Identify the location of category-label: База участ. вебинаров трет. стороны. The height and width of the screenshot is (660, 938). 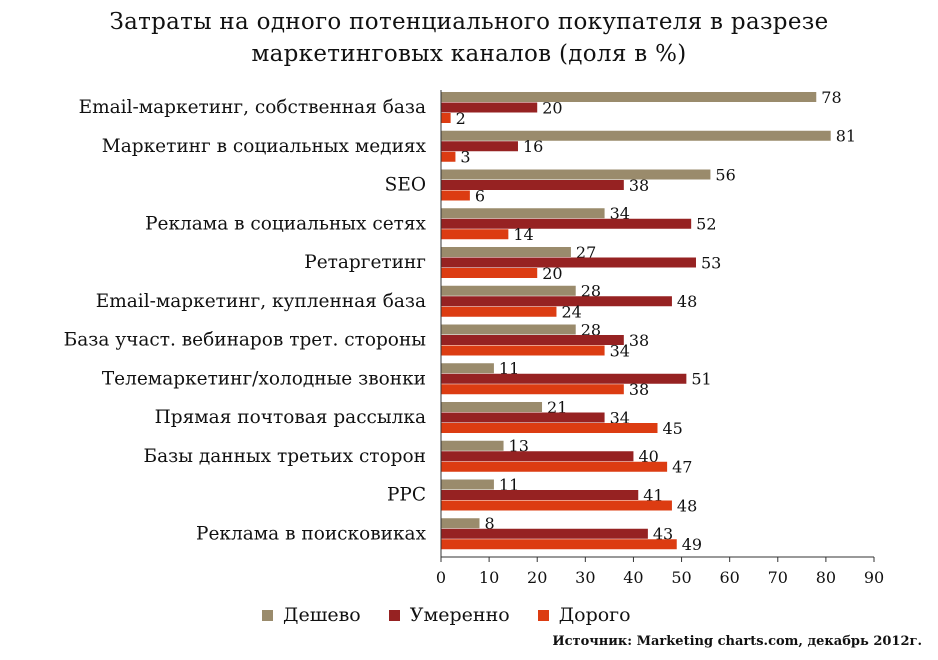
(245, 340).